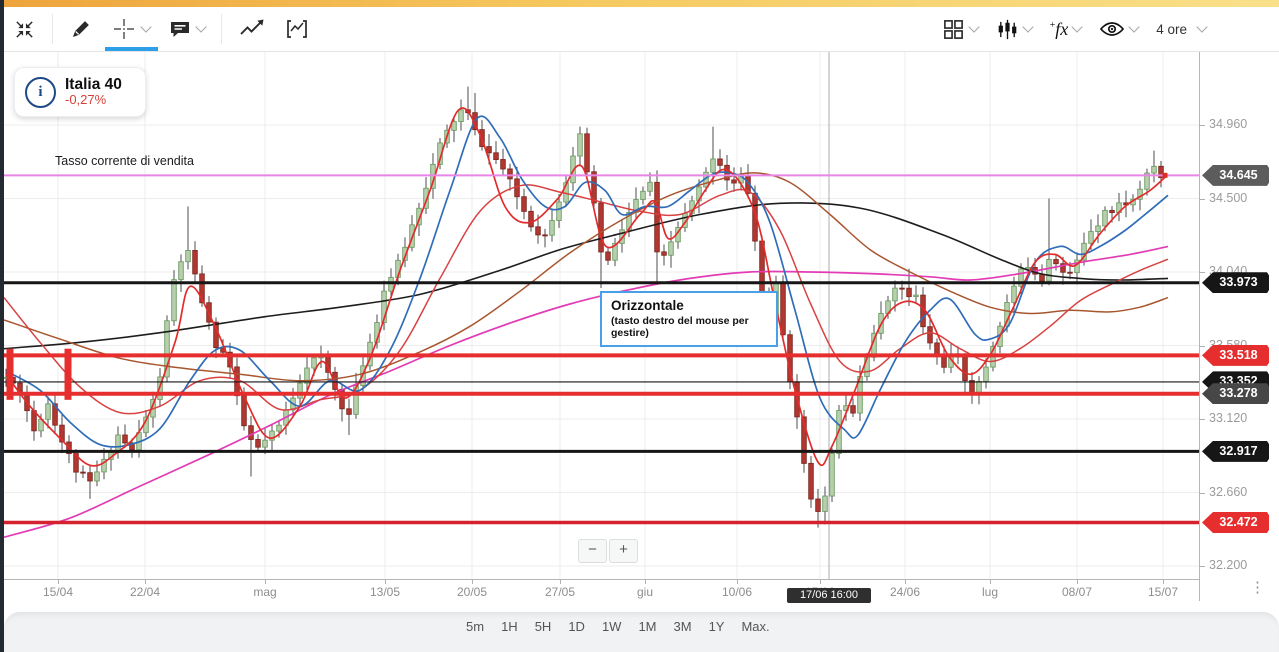  Describe the element at coordinates (58, 592) in the screenshot. I see `date-tick-label: 15/04` at that location.